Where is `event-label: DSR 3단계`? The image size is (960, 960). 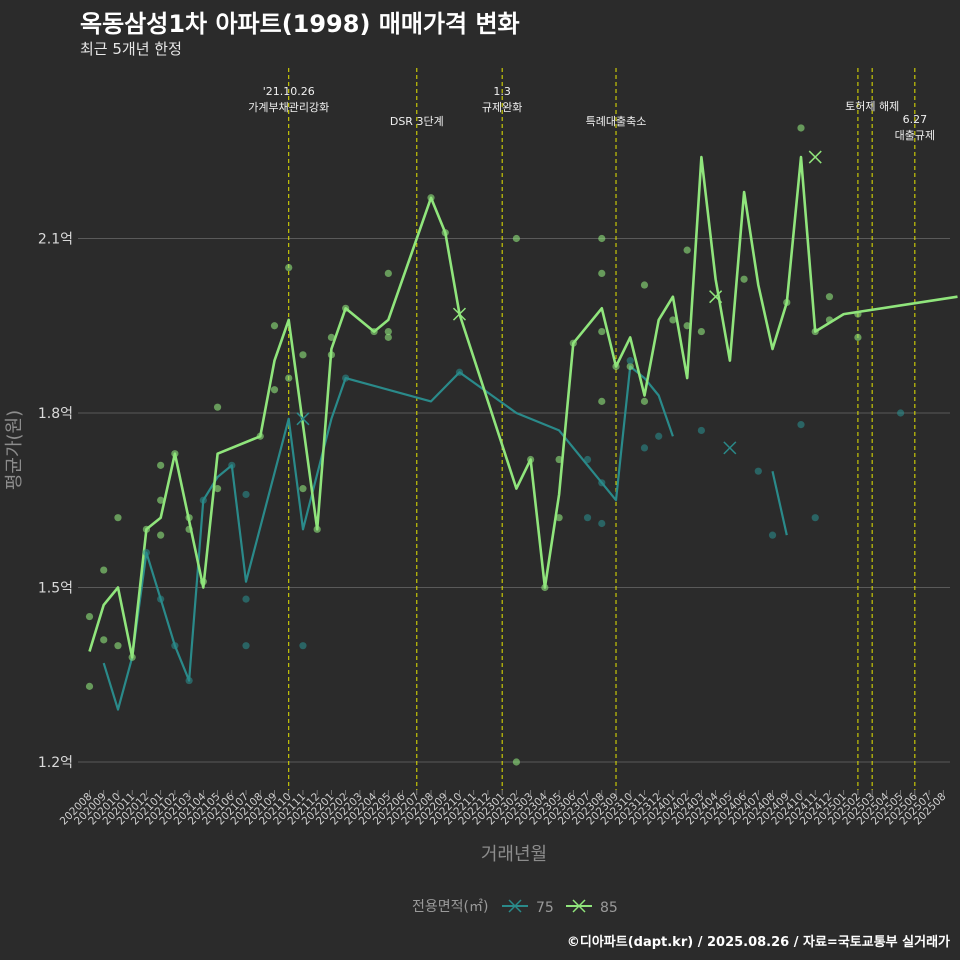 event-label: DSR 3단계 is located at coordinates (417, 121).